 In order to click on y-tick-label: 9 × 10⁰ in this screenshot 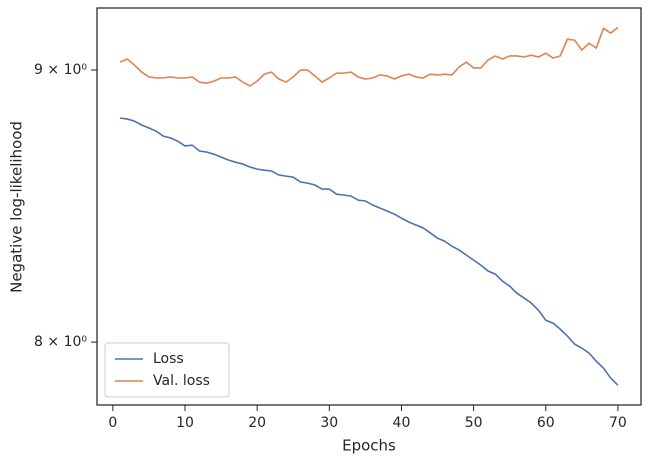, I will do `click(60, 70)`.